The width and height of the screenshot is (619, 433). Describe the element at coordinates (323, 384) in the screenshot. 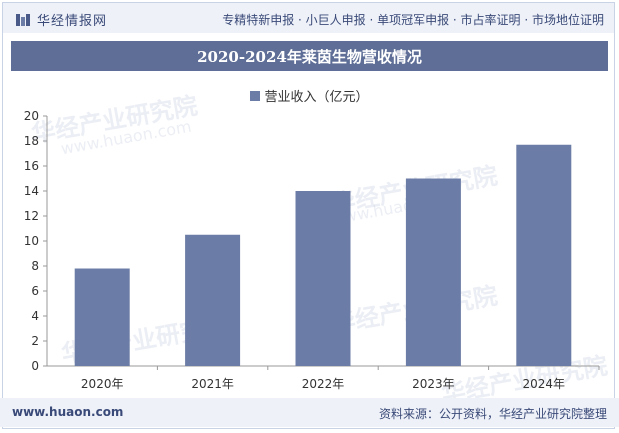

I see `x-tick-label: 2022年` at that location.